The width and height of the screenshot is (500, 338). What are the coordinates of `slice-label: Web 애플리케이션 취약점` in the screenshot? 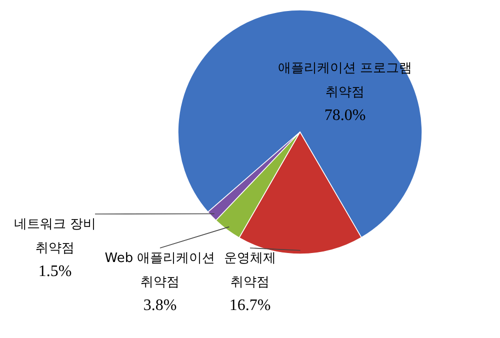 It's located at (160, 270).